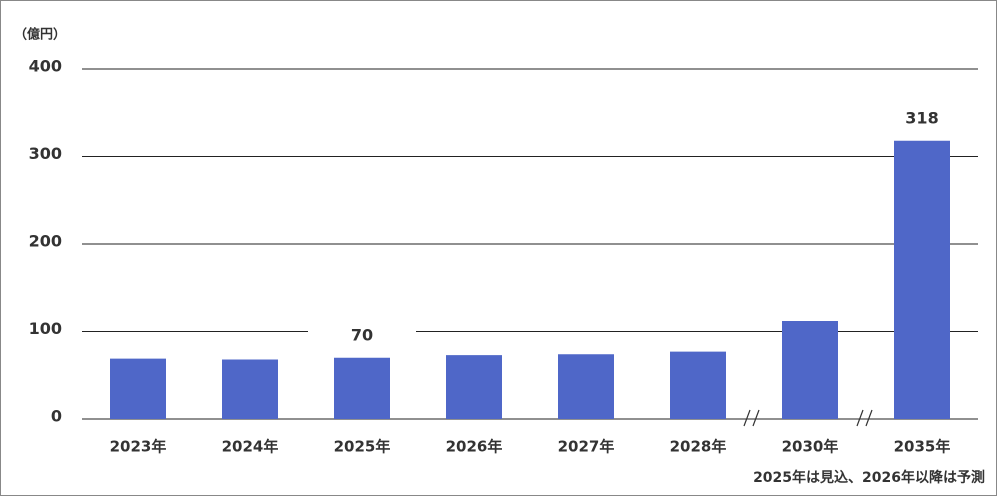 The width and height of the screenshot is (997, 496). What do you see at coordinates (56, 416) in the screenshot?
I see `y-tick-label: 0` at bounding box center [56, 416].